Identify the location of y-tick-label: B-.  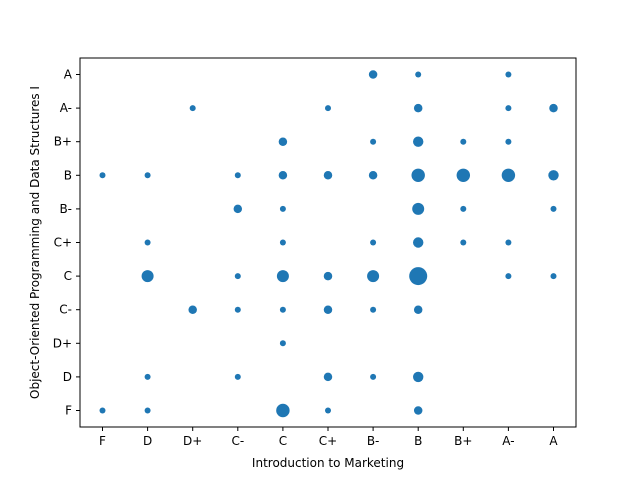
(65, 209).